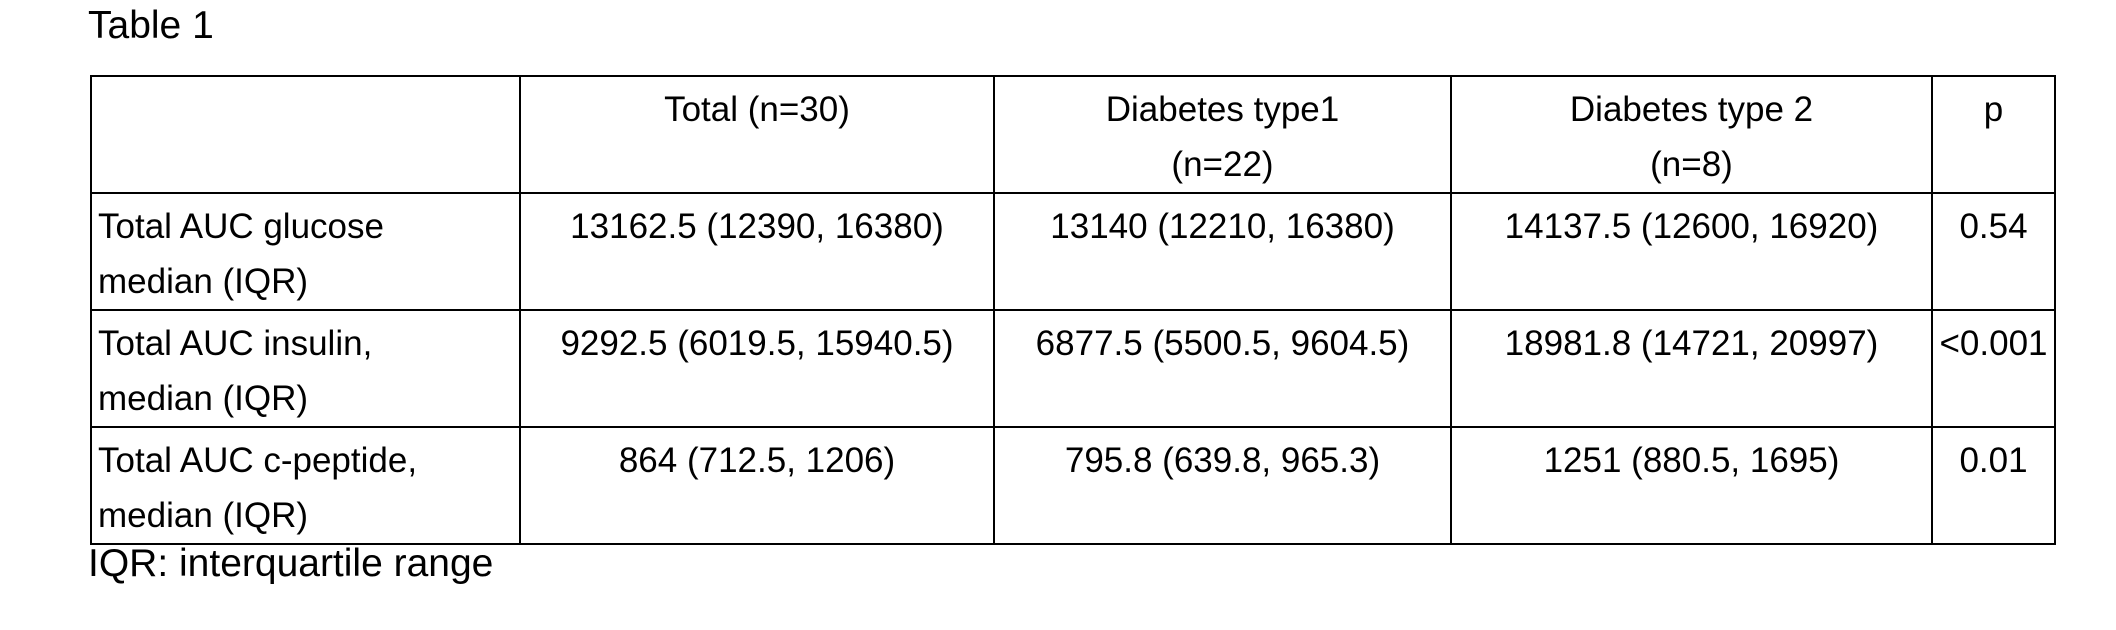  Describe the element at coordinates (1691, 368) in the screenshot. I see `value-cell-type2: 18981.8 (14721, 20997)` at that location.